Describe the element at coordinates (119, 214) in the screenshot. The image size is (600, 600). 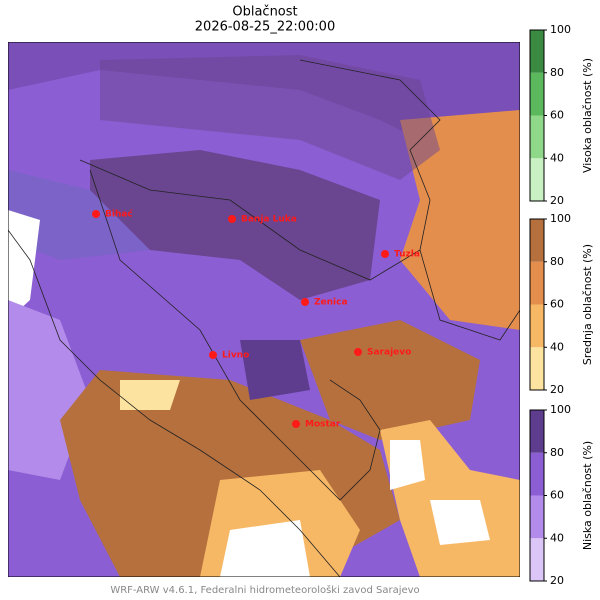
I see `city-label: Bihać` at that location.